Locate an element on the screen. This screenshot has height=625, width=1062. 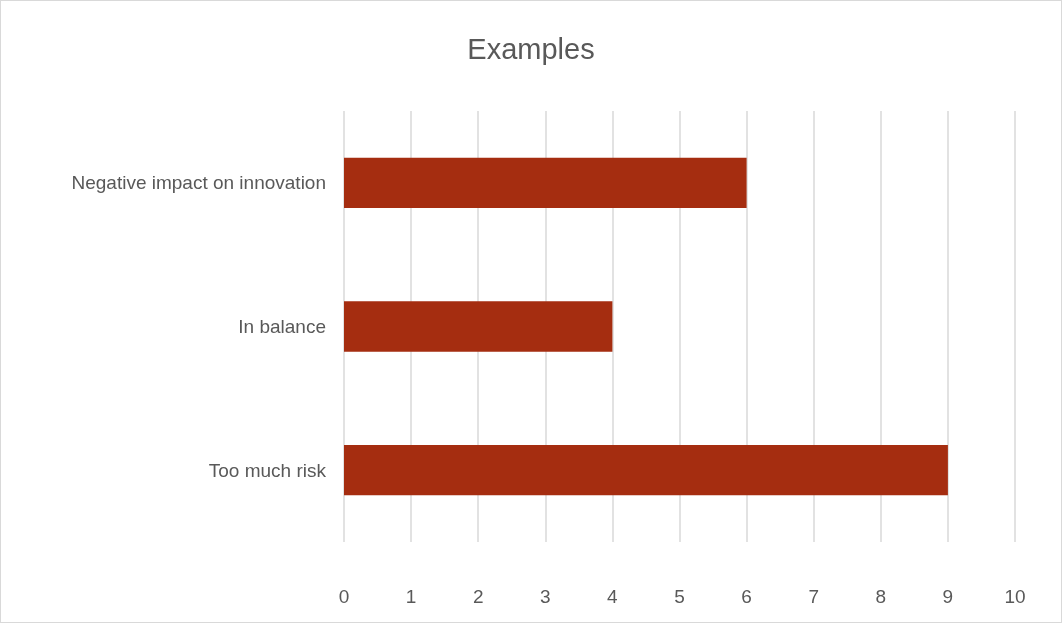
x-tick-label: 4 is located at coordinates (613, 596).